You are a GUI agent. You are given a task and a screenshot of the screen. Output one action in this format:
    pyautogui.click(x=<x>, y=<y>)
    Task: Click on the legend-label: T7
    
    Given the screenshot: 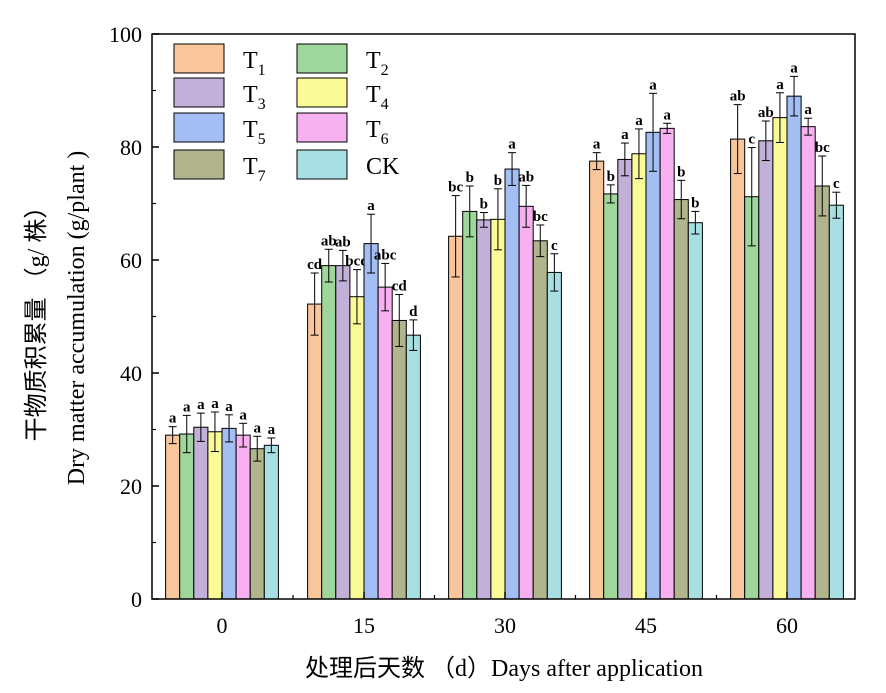 What is the action you would take?
    pyautogui.click(x=254, y=169)
    